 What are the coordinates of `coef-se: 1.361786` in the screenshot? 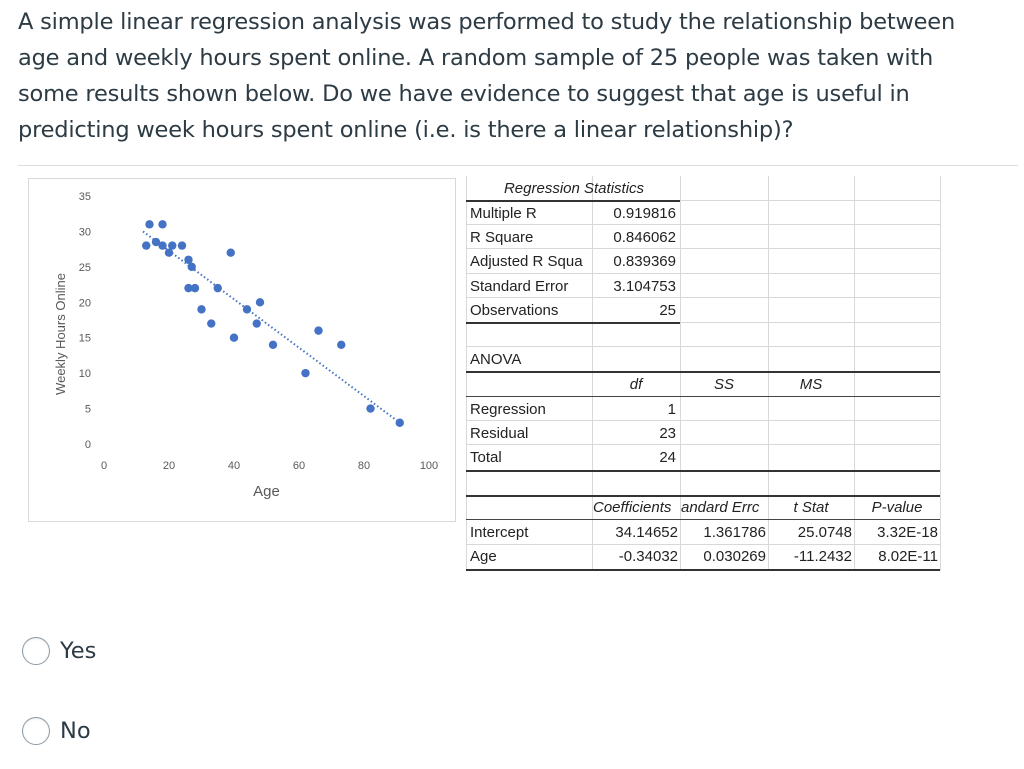 It's located at (734, 532).